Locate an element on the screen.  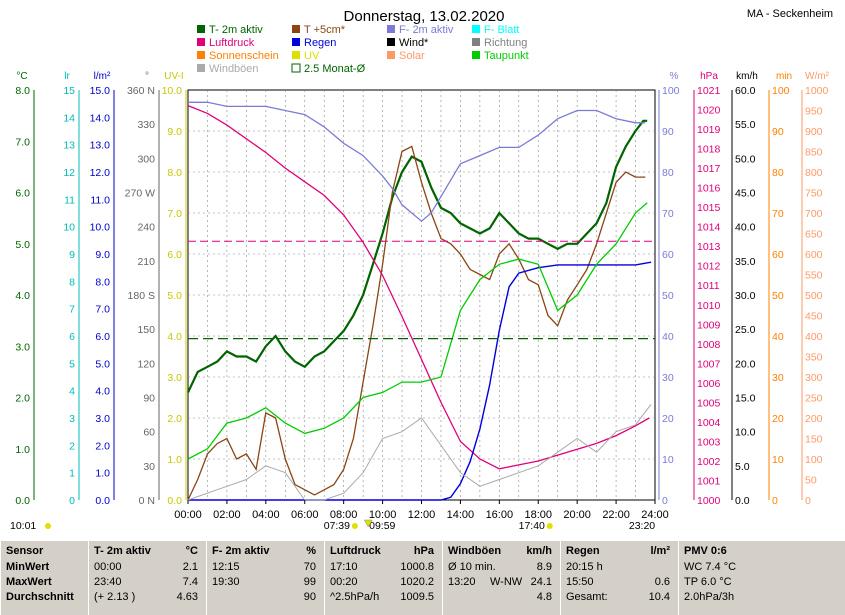
table-header: T- 2m aktiv °C is located at coordinates (148, 551).